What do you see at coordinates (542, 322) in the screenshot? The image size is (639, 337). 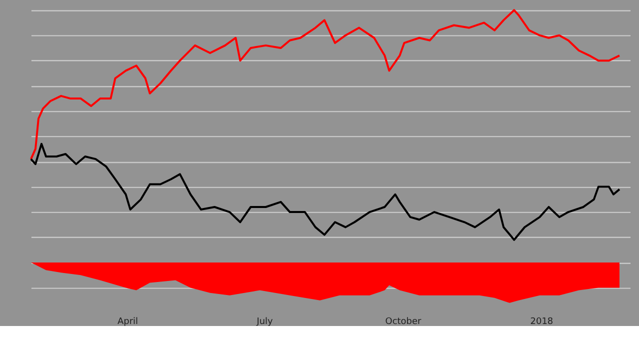 I see `x-tick-label: 2018` at bounding box center [542, 322].